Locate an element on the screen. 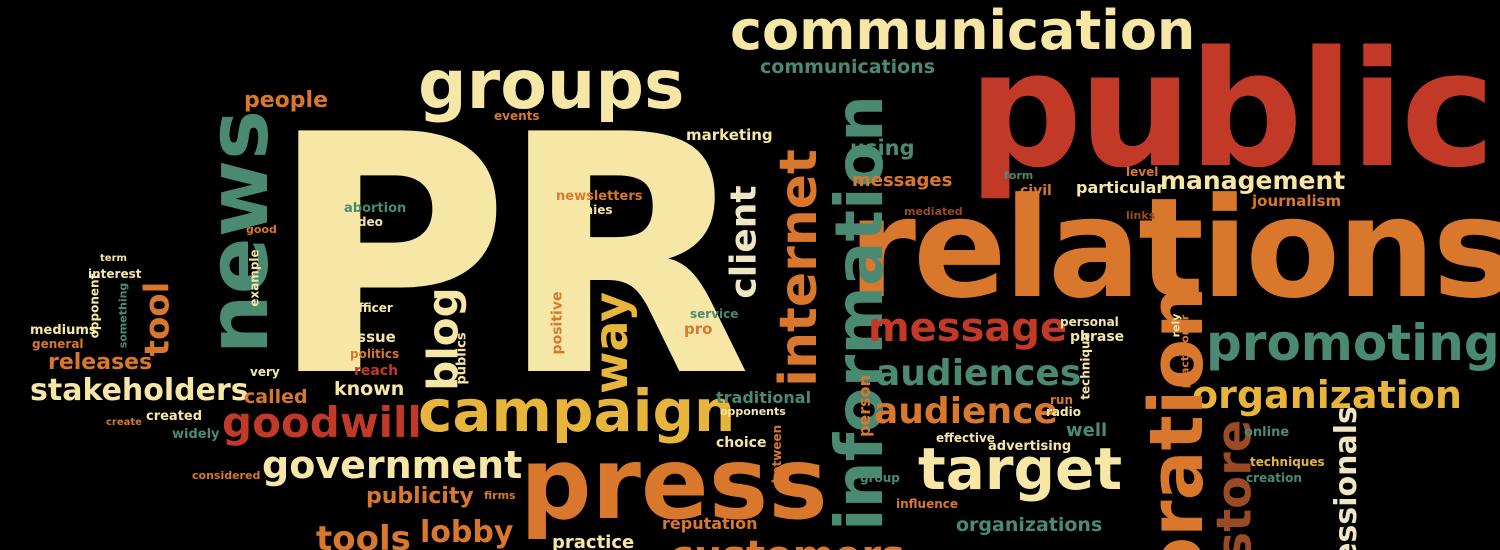 The image size is (1500, 550). word-firms: firms is located at coordinates (500, 495).